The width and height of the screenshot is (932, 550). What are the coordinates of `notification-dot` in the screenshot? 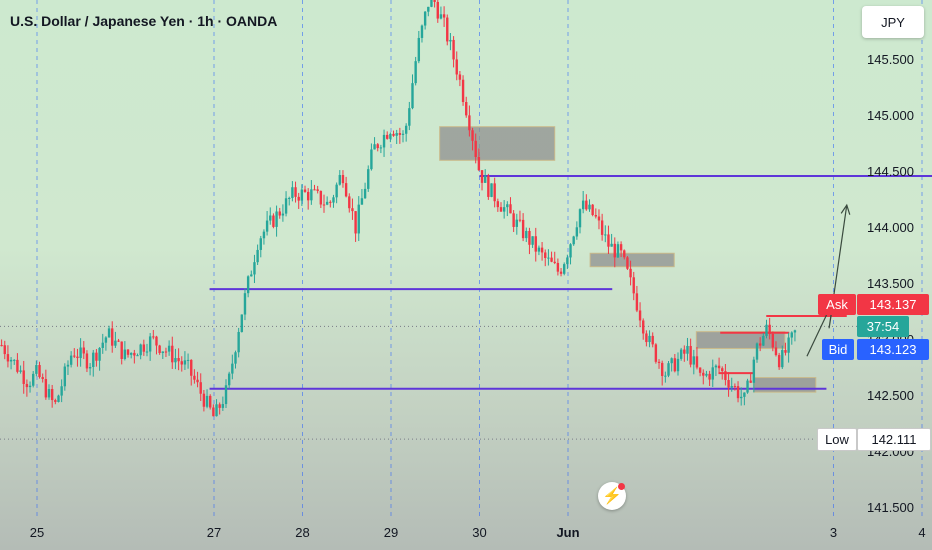 It's located at (621, 486).